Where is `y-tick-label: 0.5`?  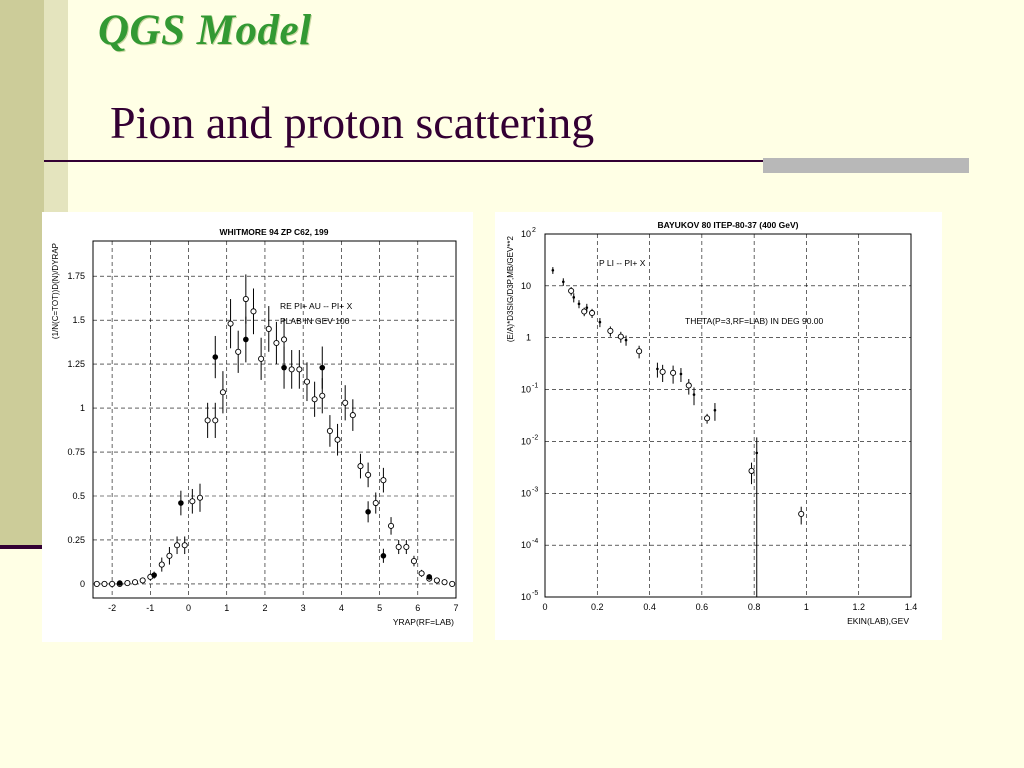
y-tick-label: 0.5 is located at coordinates (78, 496).